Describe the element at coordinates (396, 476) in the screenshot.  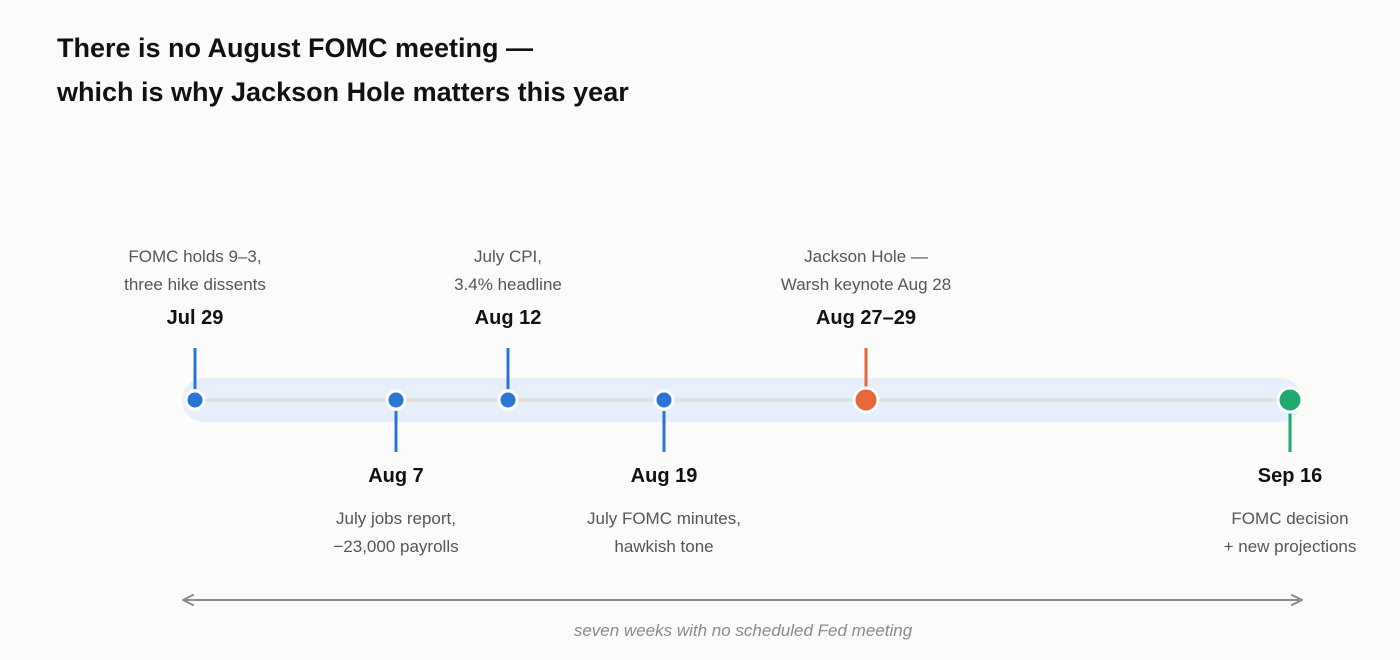
I see `event-date: Aug 7` at that location.